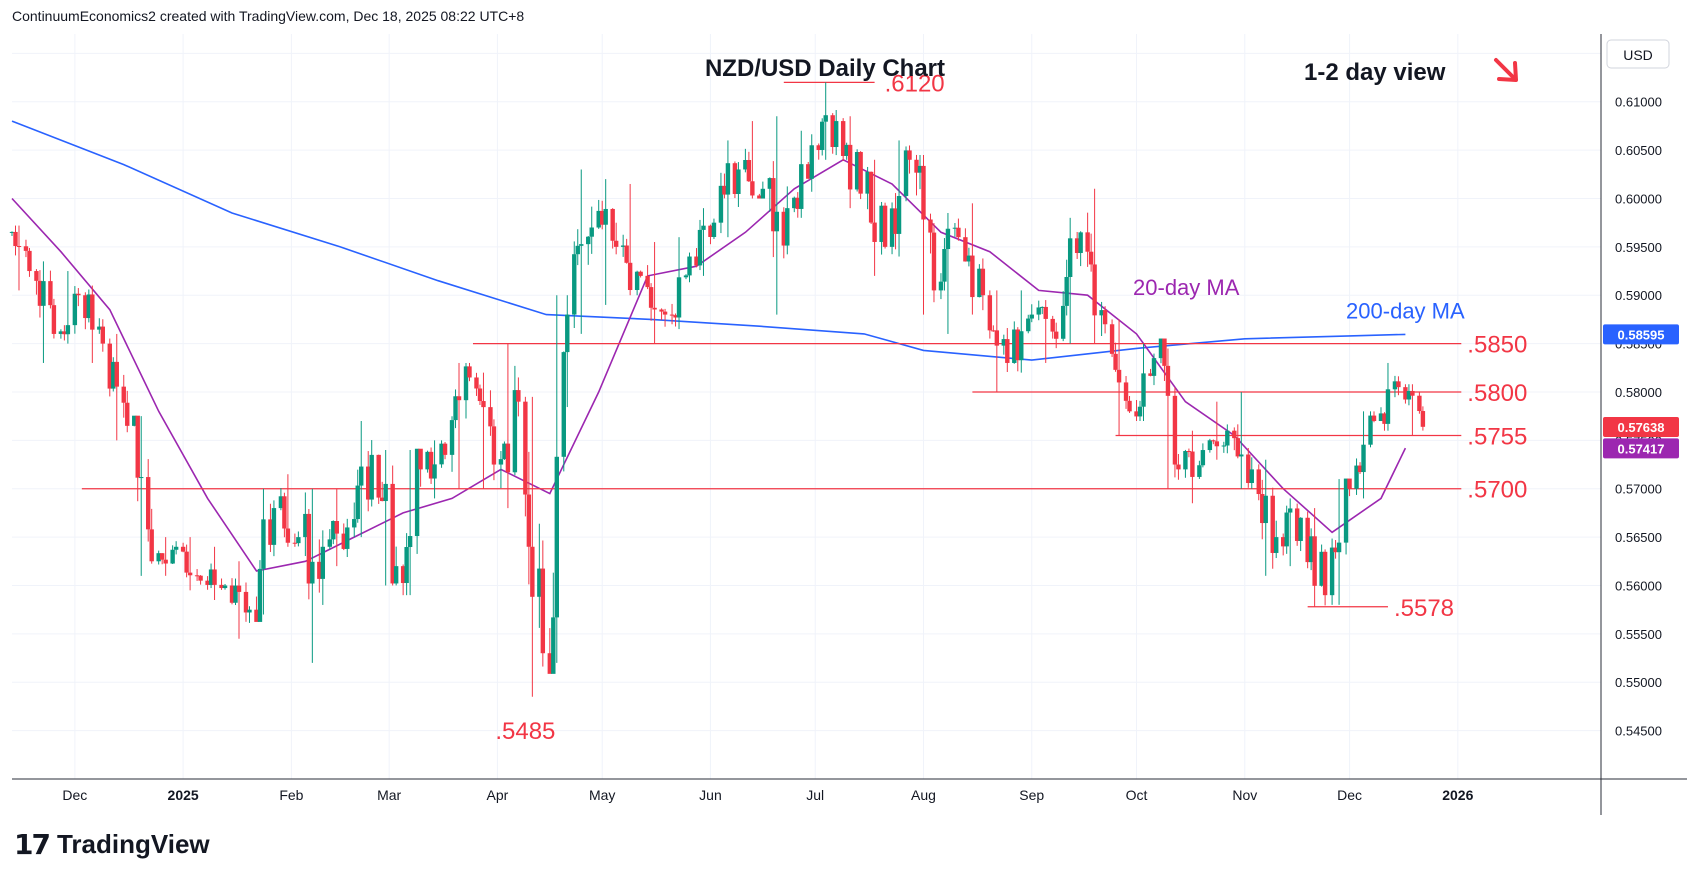 Image resolution: width=1687 pixels, height=889 pixels. I want to click on level-label: .5578, so click(1424, 608).